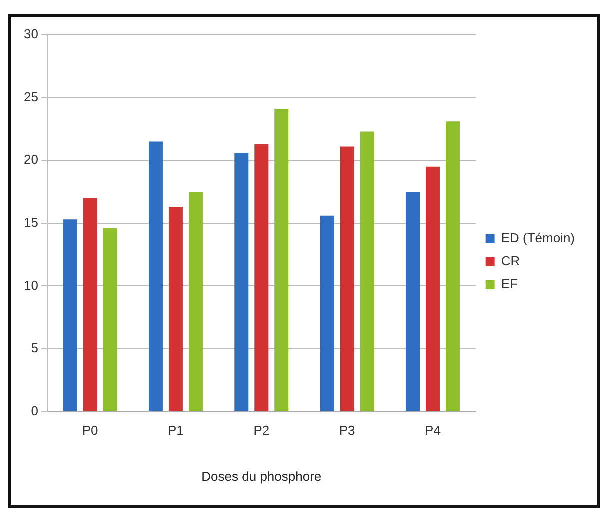  Describe the element at coordinates (31, 96) in the screenshot. I see `y-tick-label: 25` at that location.